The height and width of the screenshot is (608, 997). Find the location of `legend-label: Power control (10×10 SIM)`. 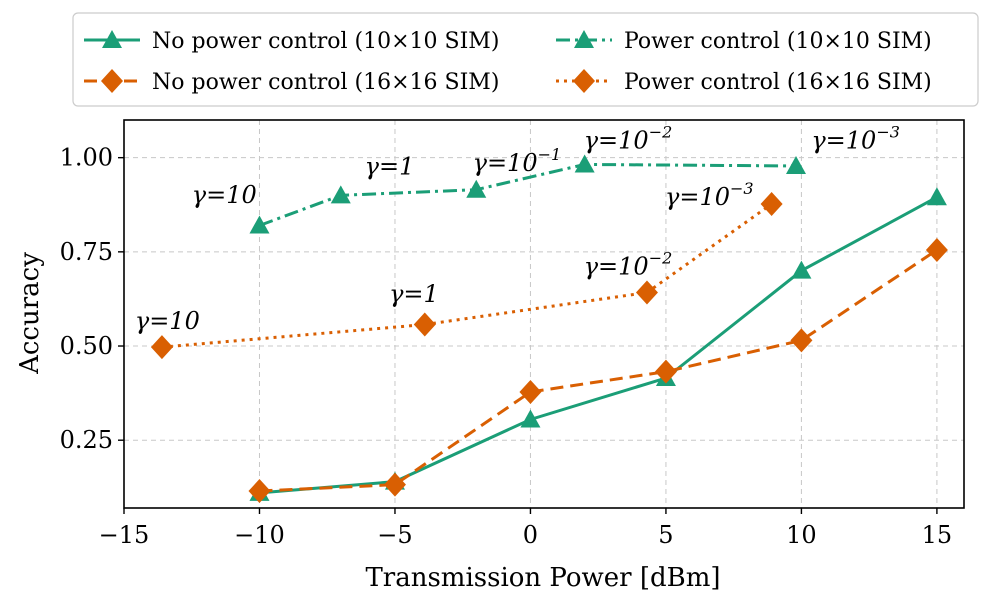

legend-label: Power control (10×10 SIM) is located at coordinates (778, 41).